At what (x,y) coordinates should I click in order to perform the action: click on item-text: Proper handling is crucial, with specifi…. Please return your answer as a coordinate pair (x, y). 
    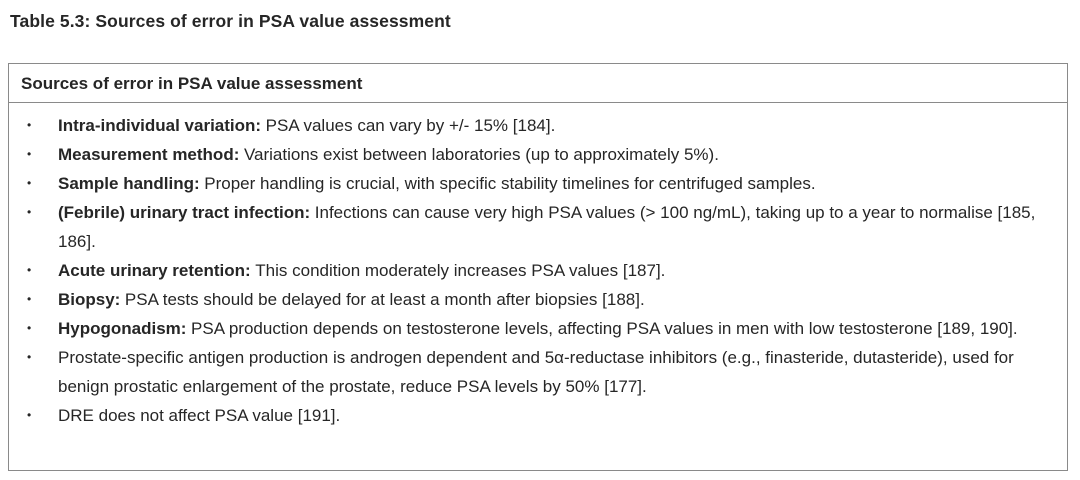
    Looking at the image, I should click on (510, 183).